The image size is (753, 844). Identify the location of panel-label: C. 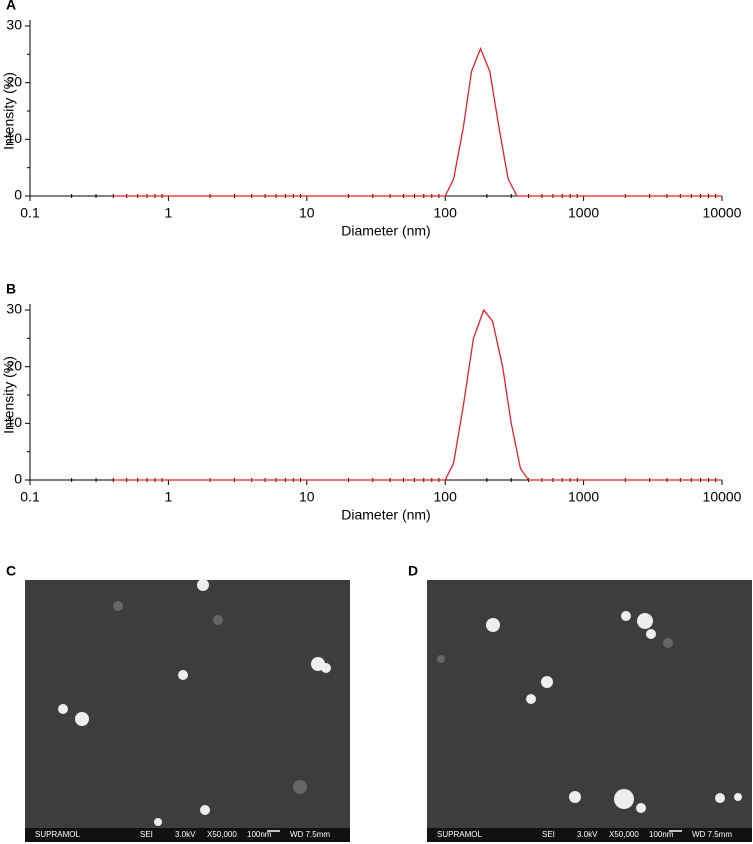
(11, 571).